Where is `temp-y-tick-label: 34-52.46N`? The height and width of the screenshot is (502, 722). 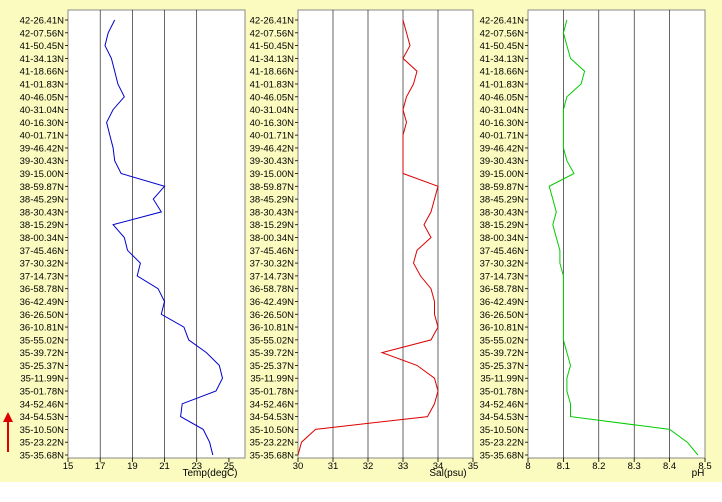
temp-y-tick-label: 34-52.46N is located at coordinates (42, 404).